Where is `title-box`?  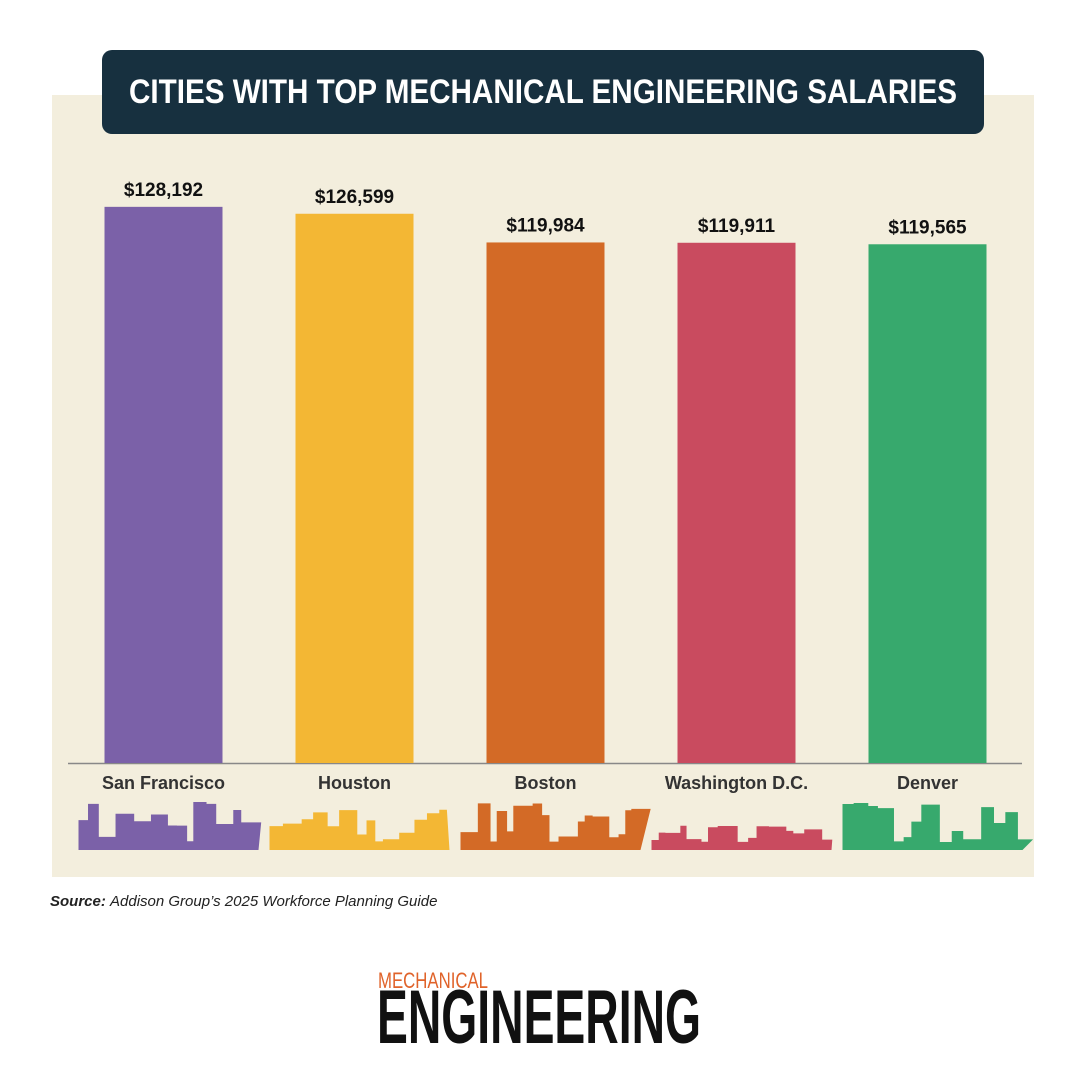
title-box is located at coordinates (543, 92).